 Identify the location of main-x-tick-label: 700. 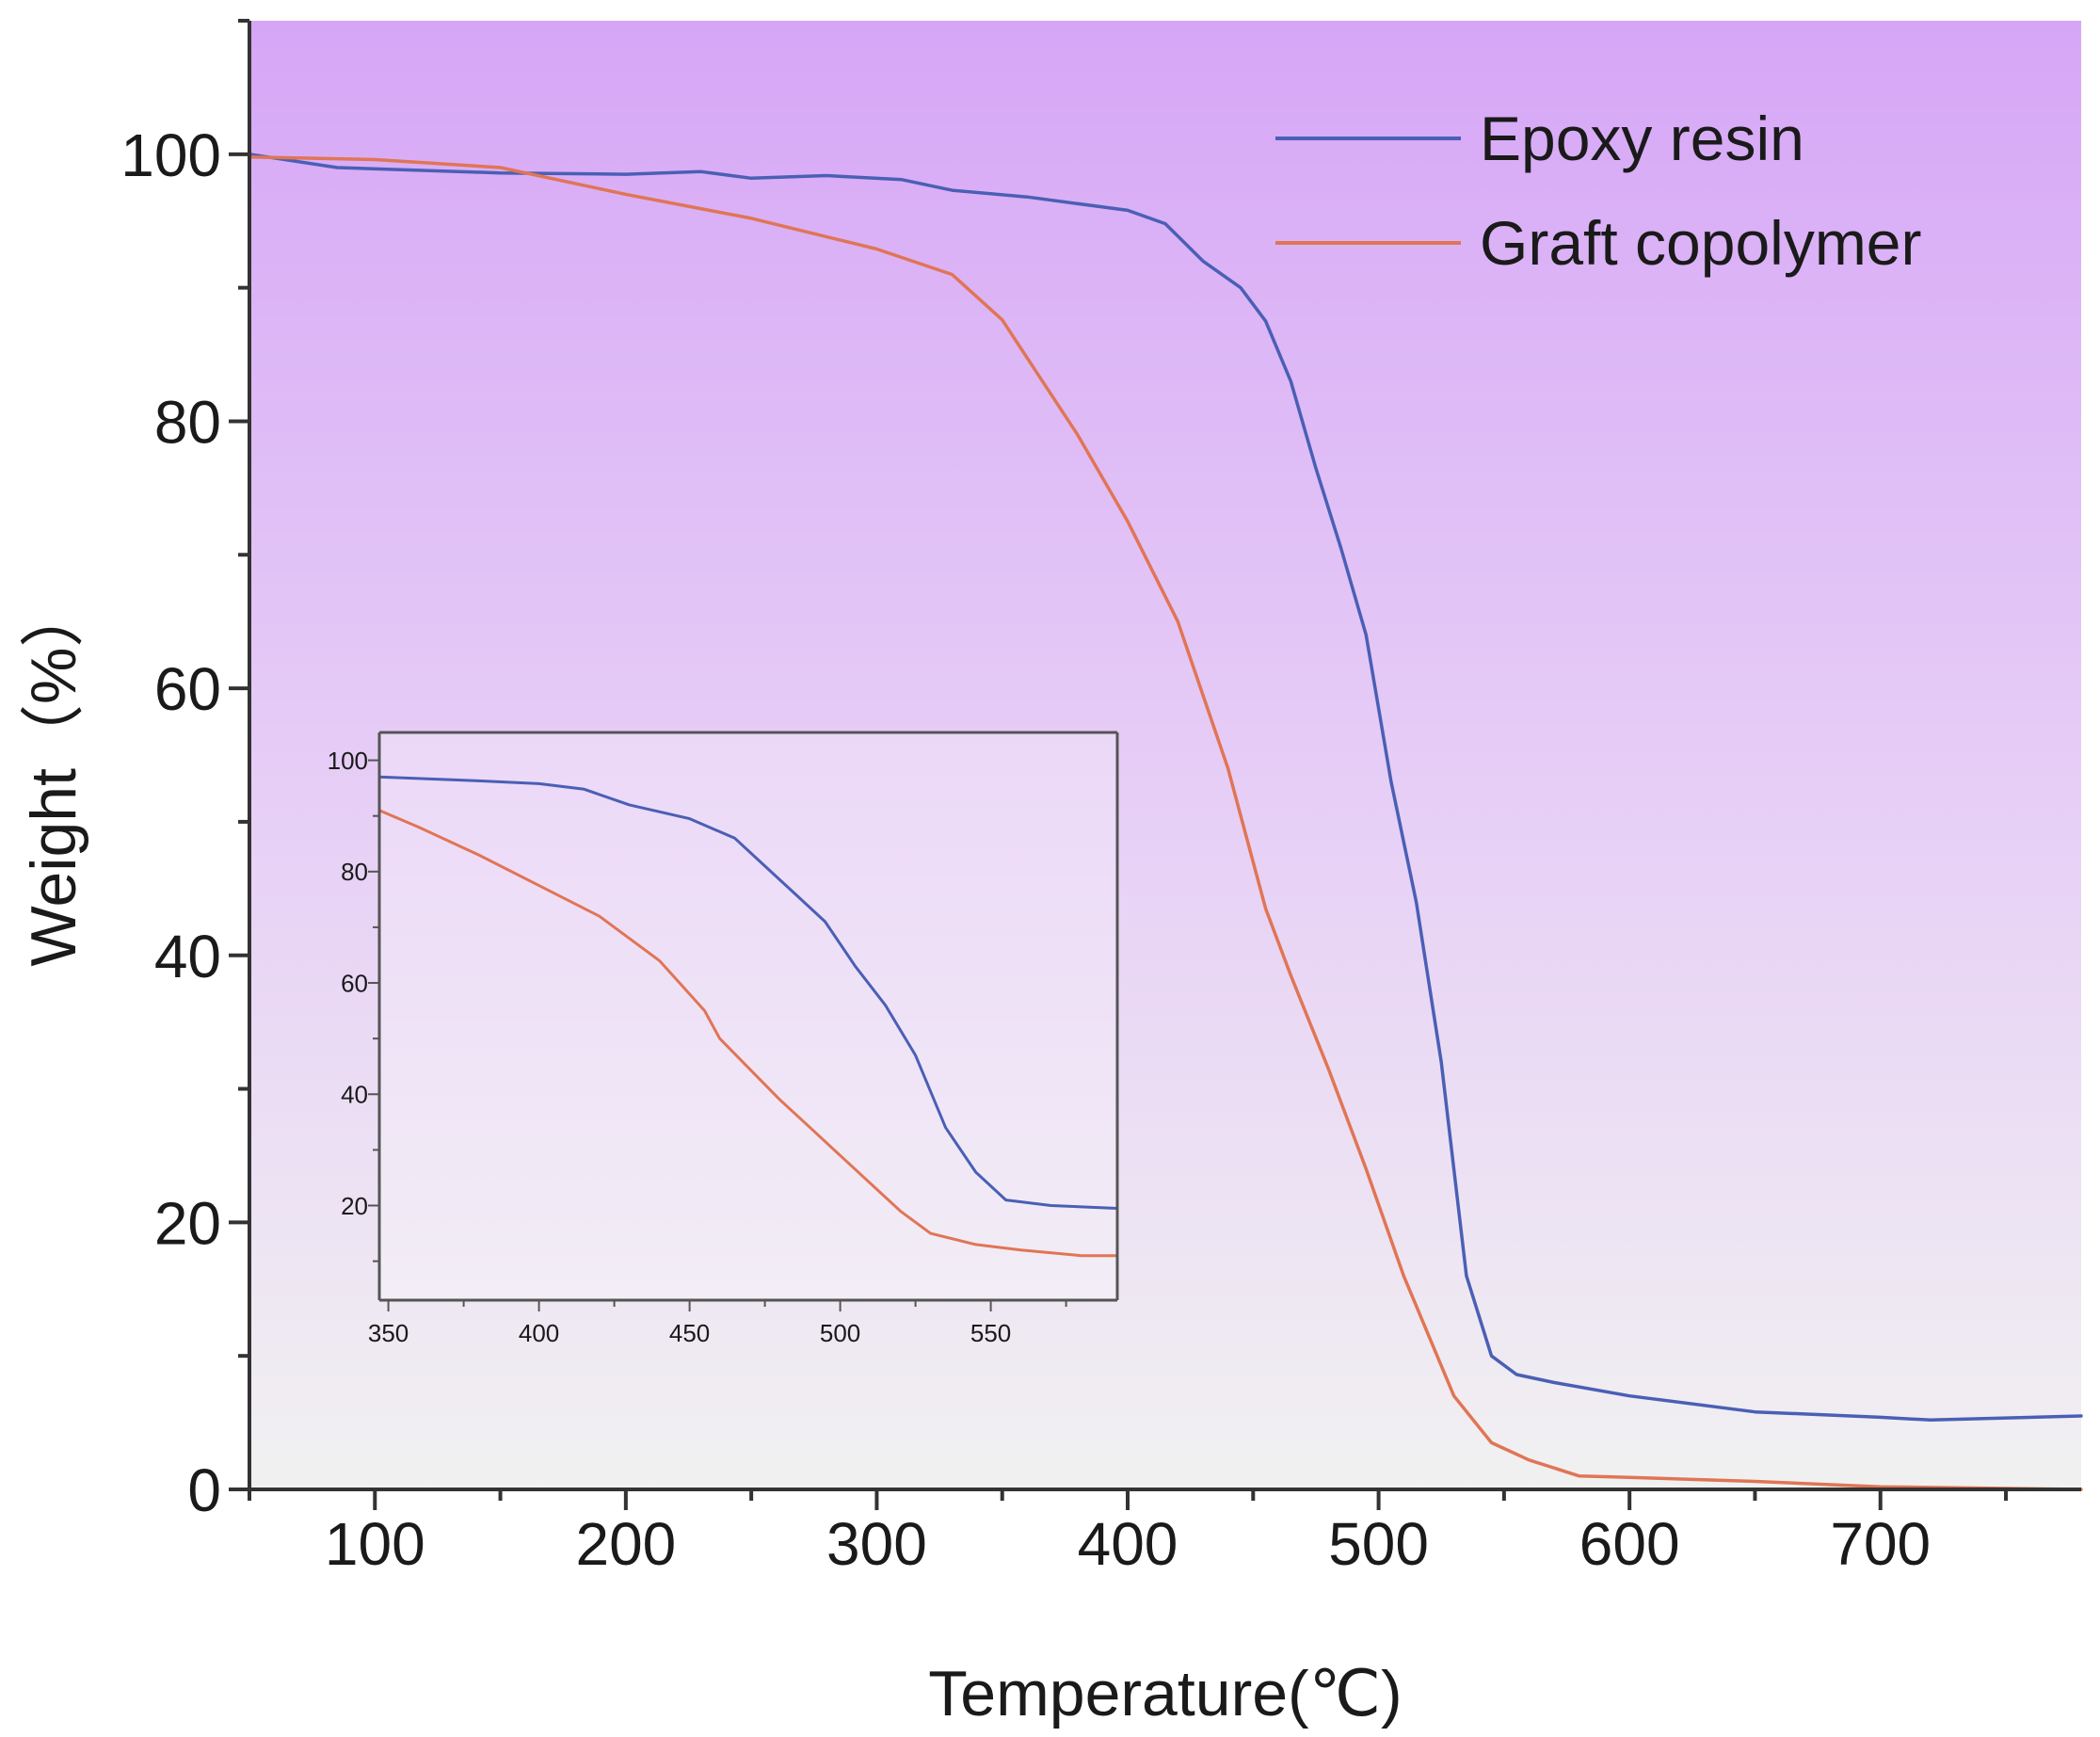
(1880, 1544).